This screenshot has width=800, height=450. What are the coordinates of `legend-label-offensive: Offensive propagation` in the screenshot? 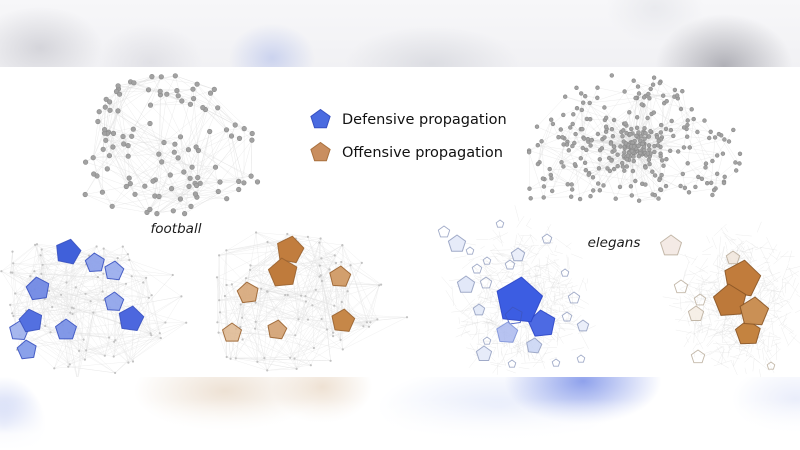 It's located at (422, 152).